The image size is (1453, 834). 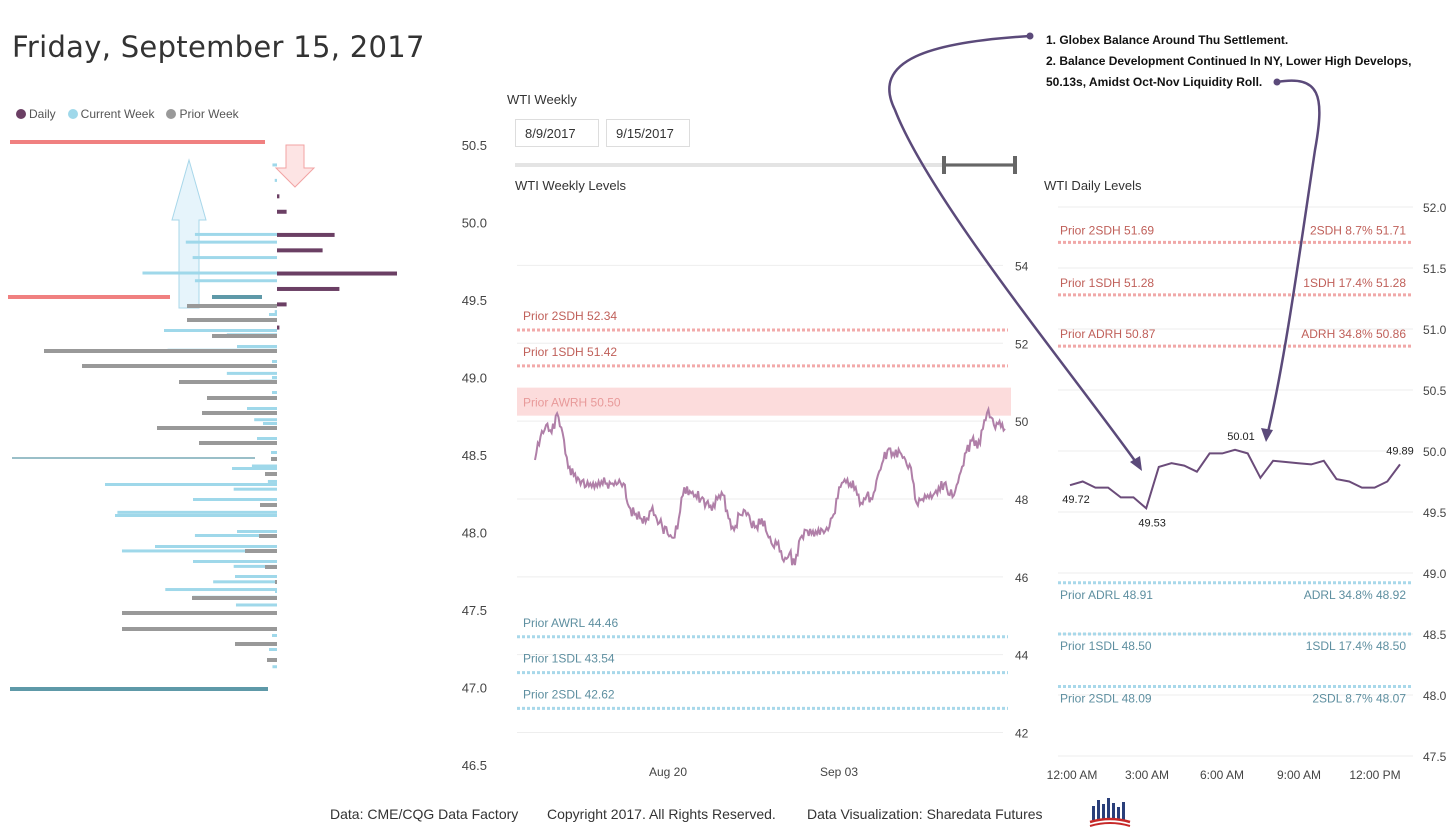 I want to click on profile-y-tick: 47.5, so click(x=474, y=610).